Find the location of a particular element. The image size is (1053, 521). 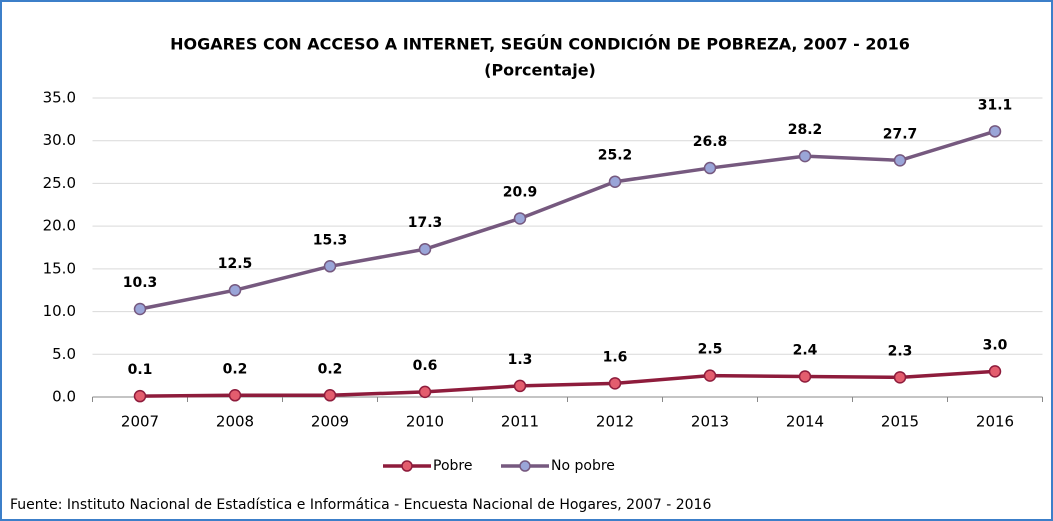

data-label: 2.4 is located at coordinates (805, 350).